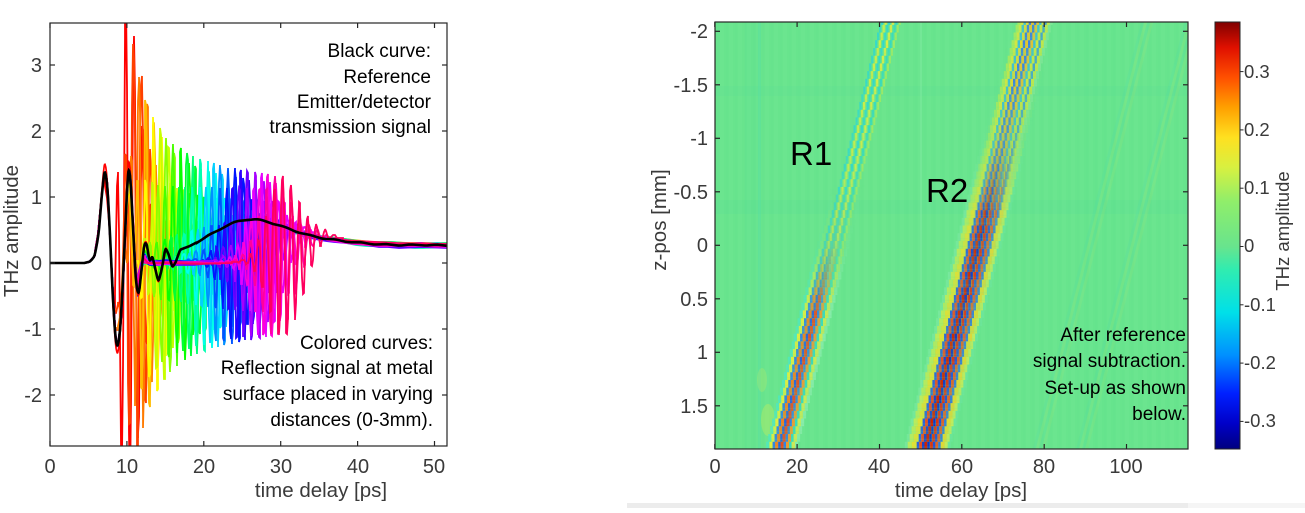  Describe the element at coordinates (36, 132) in the screenshot. I see `svg-text: 2` at that location.